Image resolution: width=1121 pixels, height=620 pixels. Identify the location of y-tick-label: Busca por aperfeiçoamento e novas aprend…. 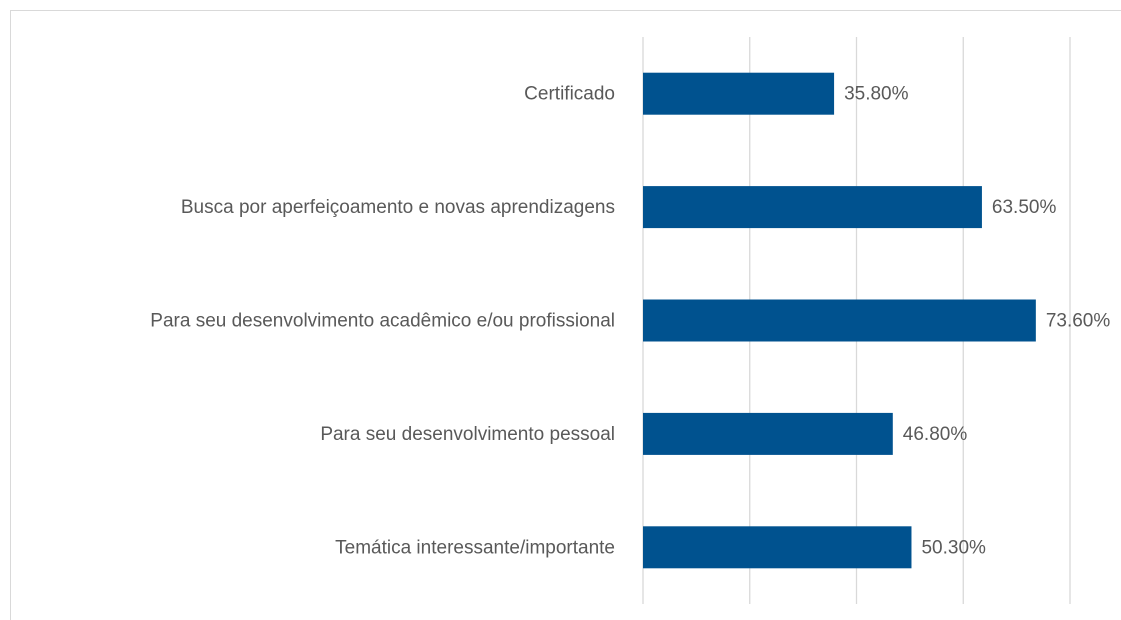
(398, 207).